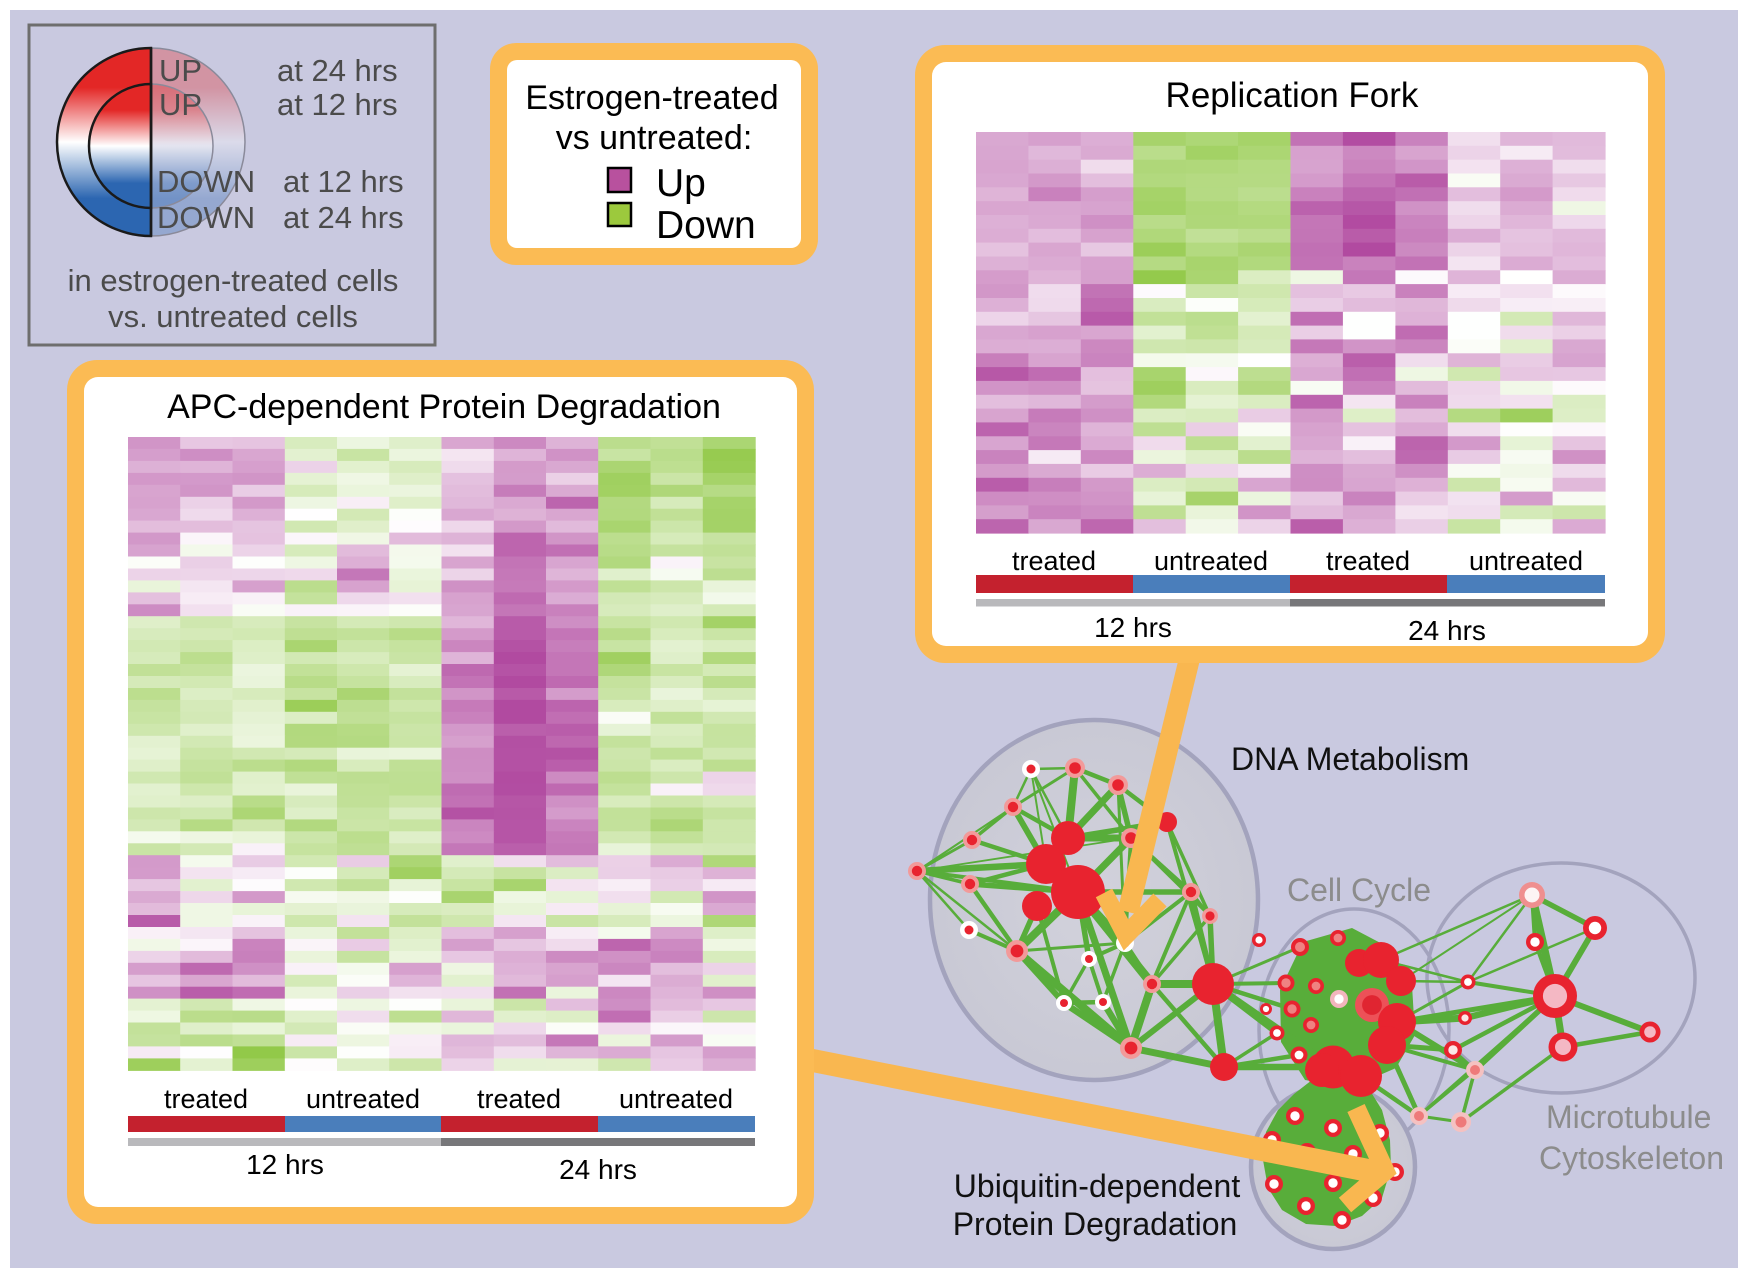  Describe the element at coordinates (681, 183) in the screenshot. I see `svg-text: Up` at that location.